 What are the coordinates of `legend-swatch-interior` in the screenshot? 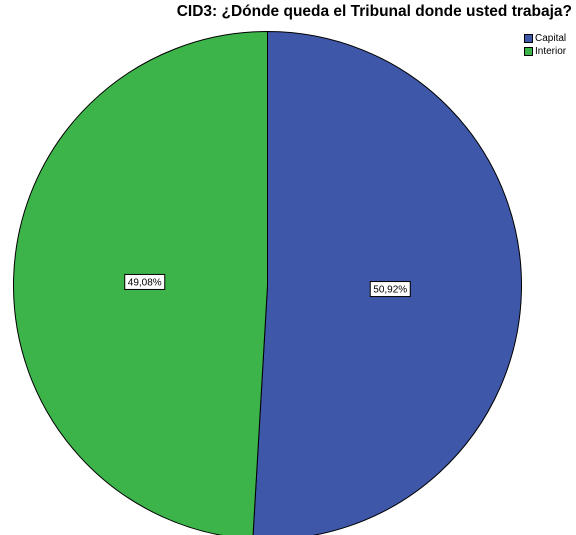 It's located at (528, 51).